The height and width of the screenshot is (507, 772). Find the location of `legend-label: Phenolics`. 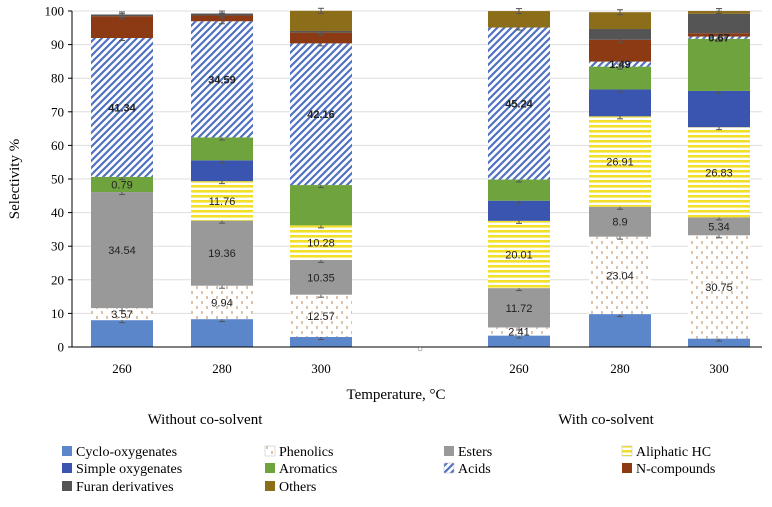

legend-label: Phenolics is located at coordinates (306, 452).